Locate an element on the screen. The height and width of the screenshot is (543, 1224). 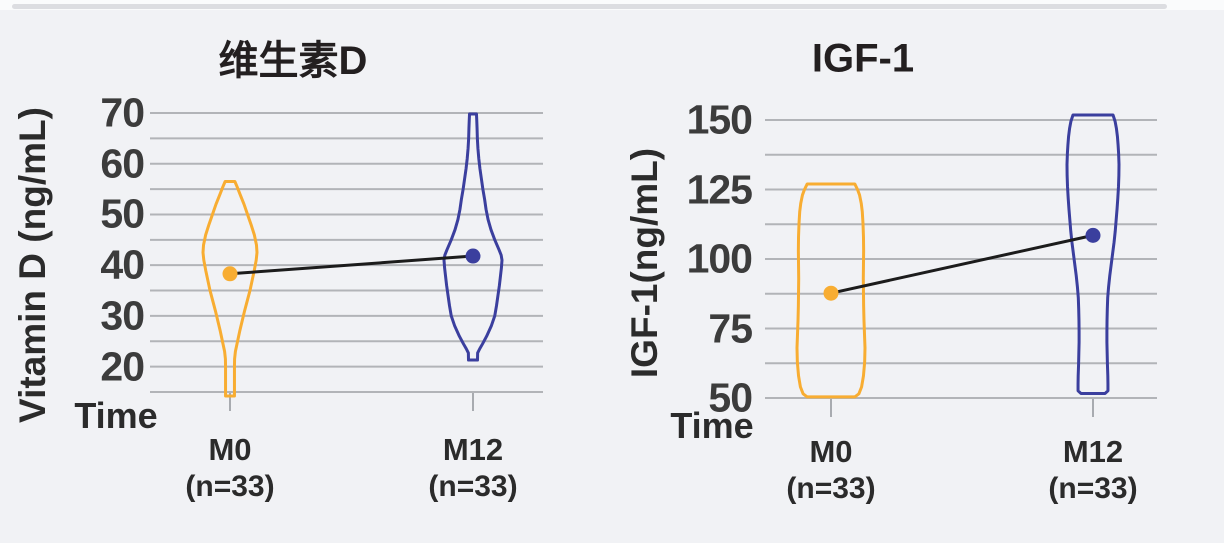
chart2-y-axis-label: IGF-1(ng/mL) is located at coordinates (644, 263).